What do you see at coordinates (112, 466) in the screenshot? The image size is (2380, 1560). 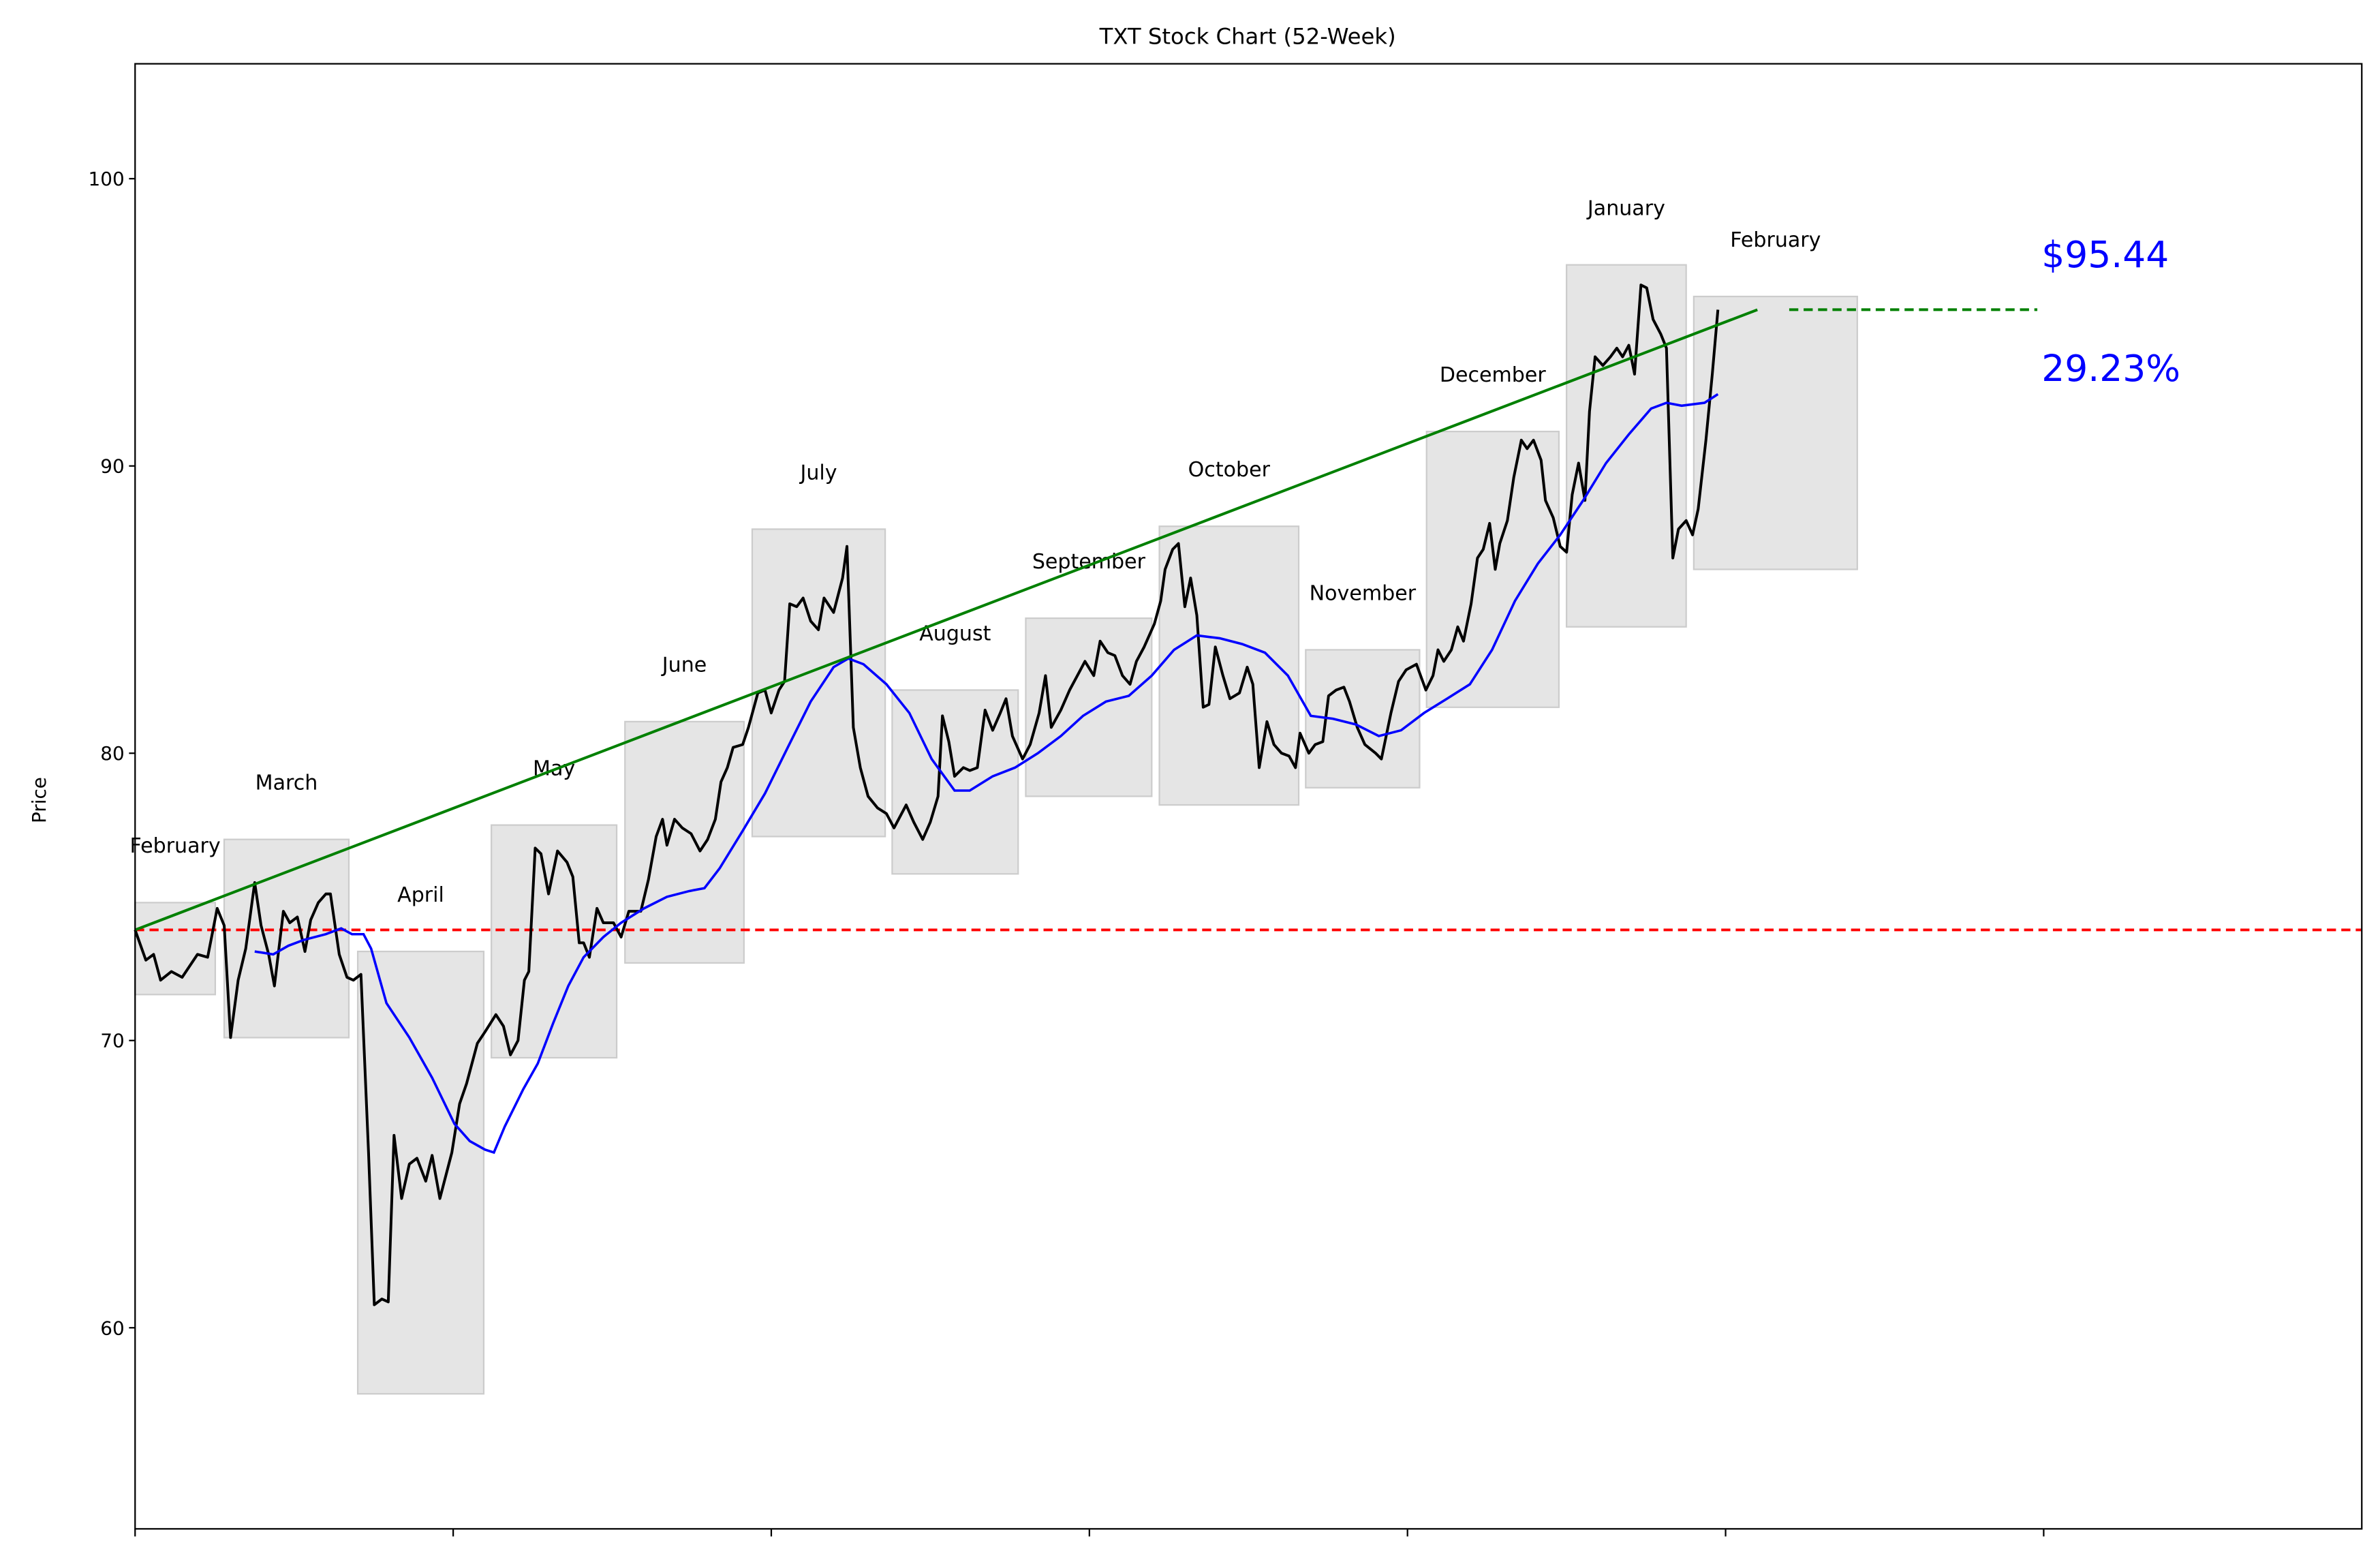 I see `y-tick-label: 90` at bounding box center [112, 466].